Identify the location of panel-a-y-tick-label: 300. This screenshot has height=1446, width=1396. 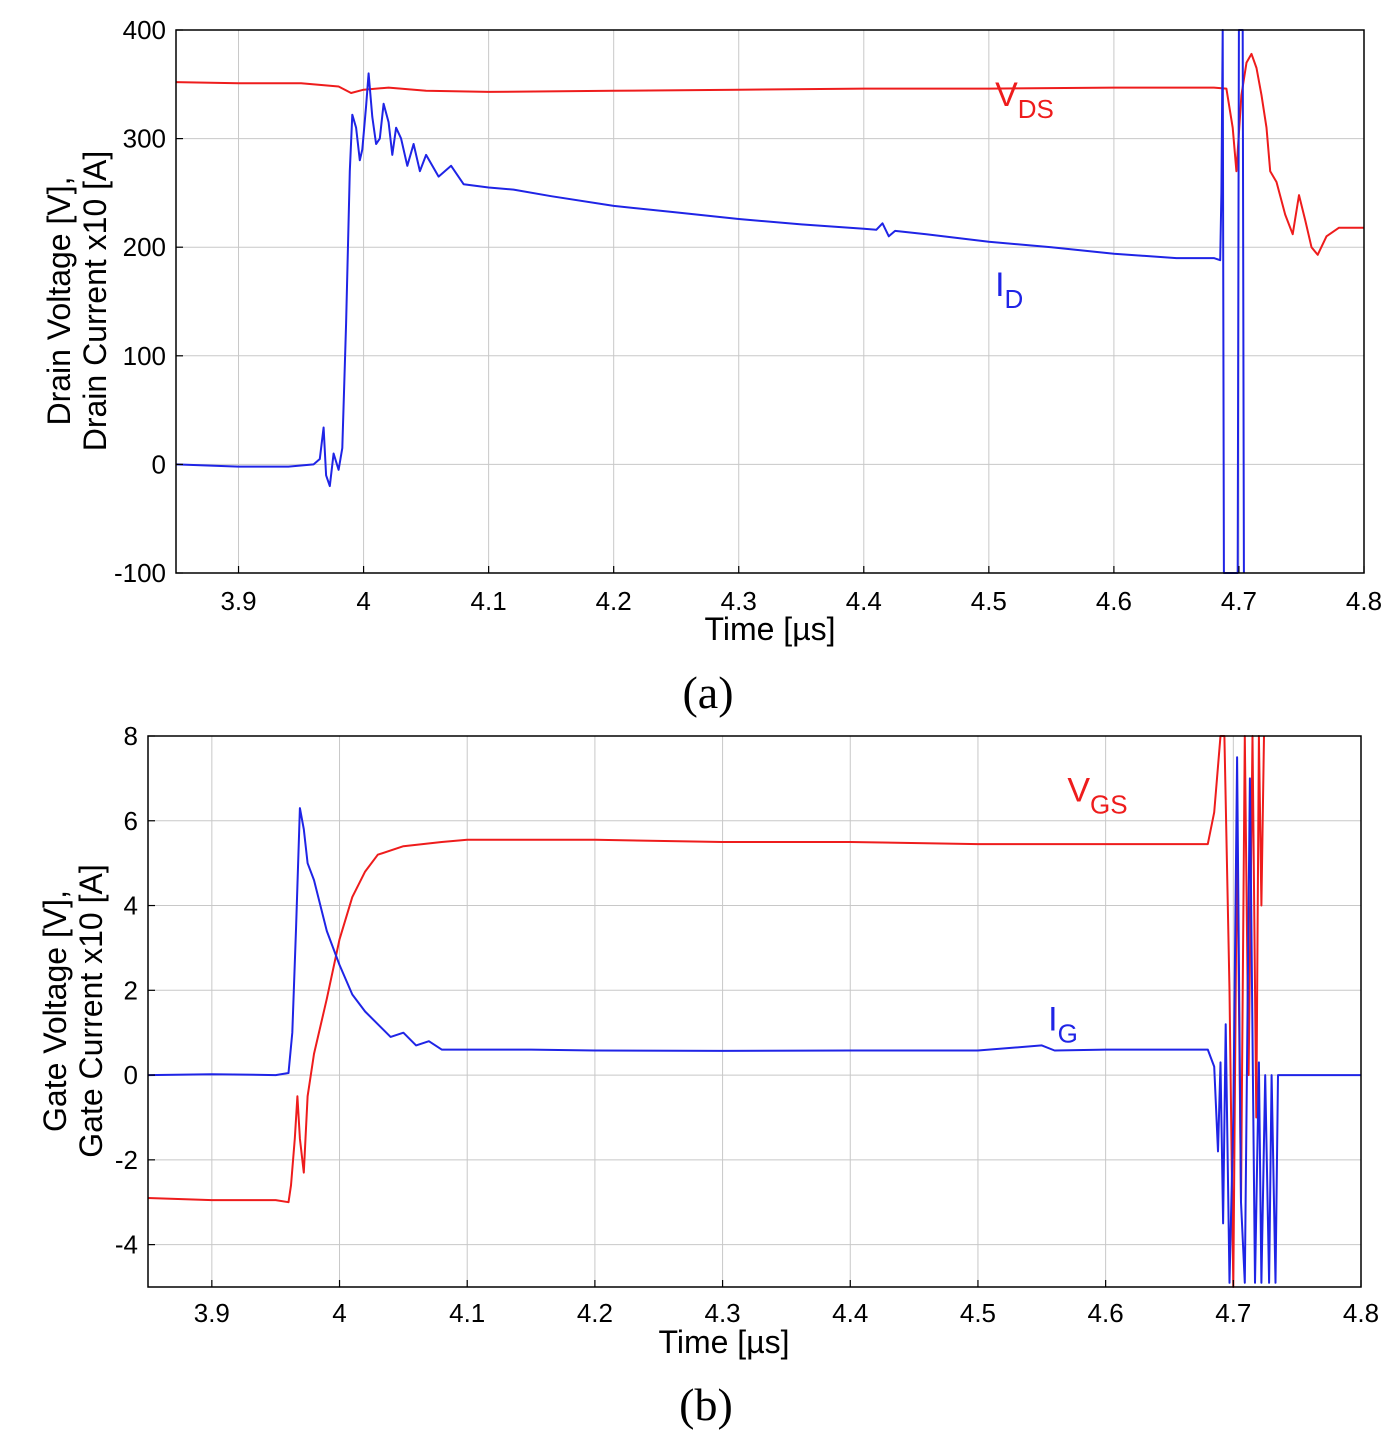
(144, 139).